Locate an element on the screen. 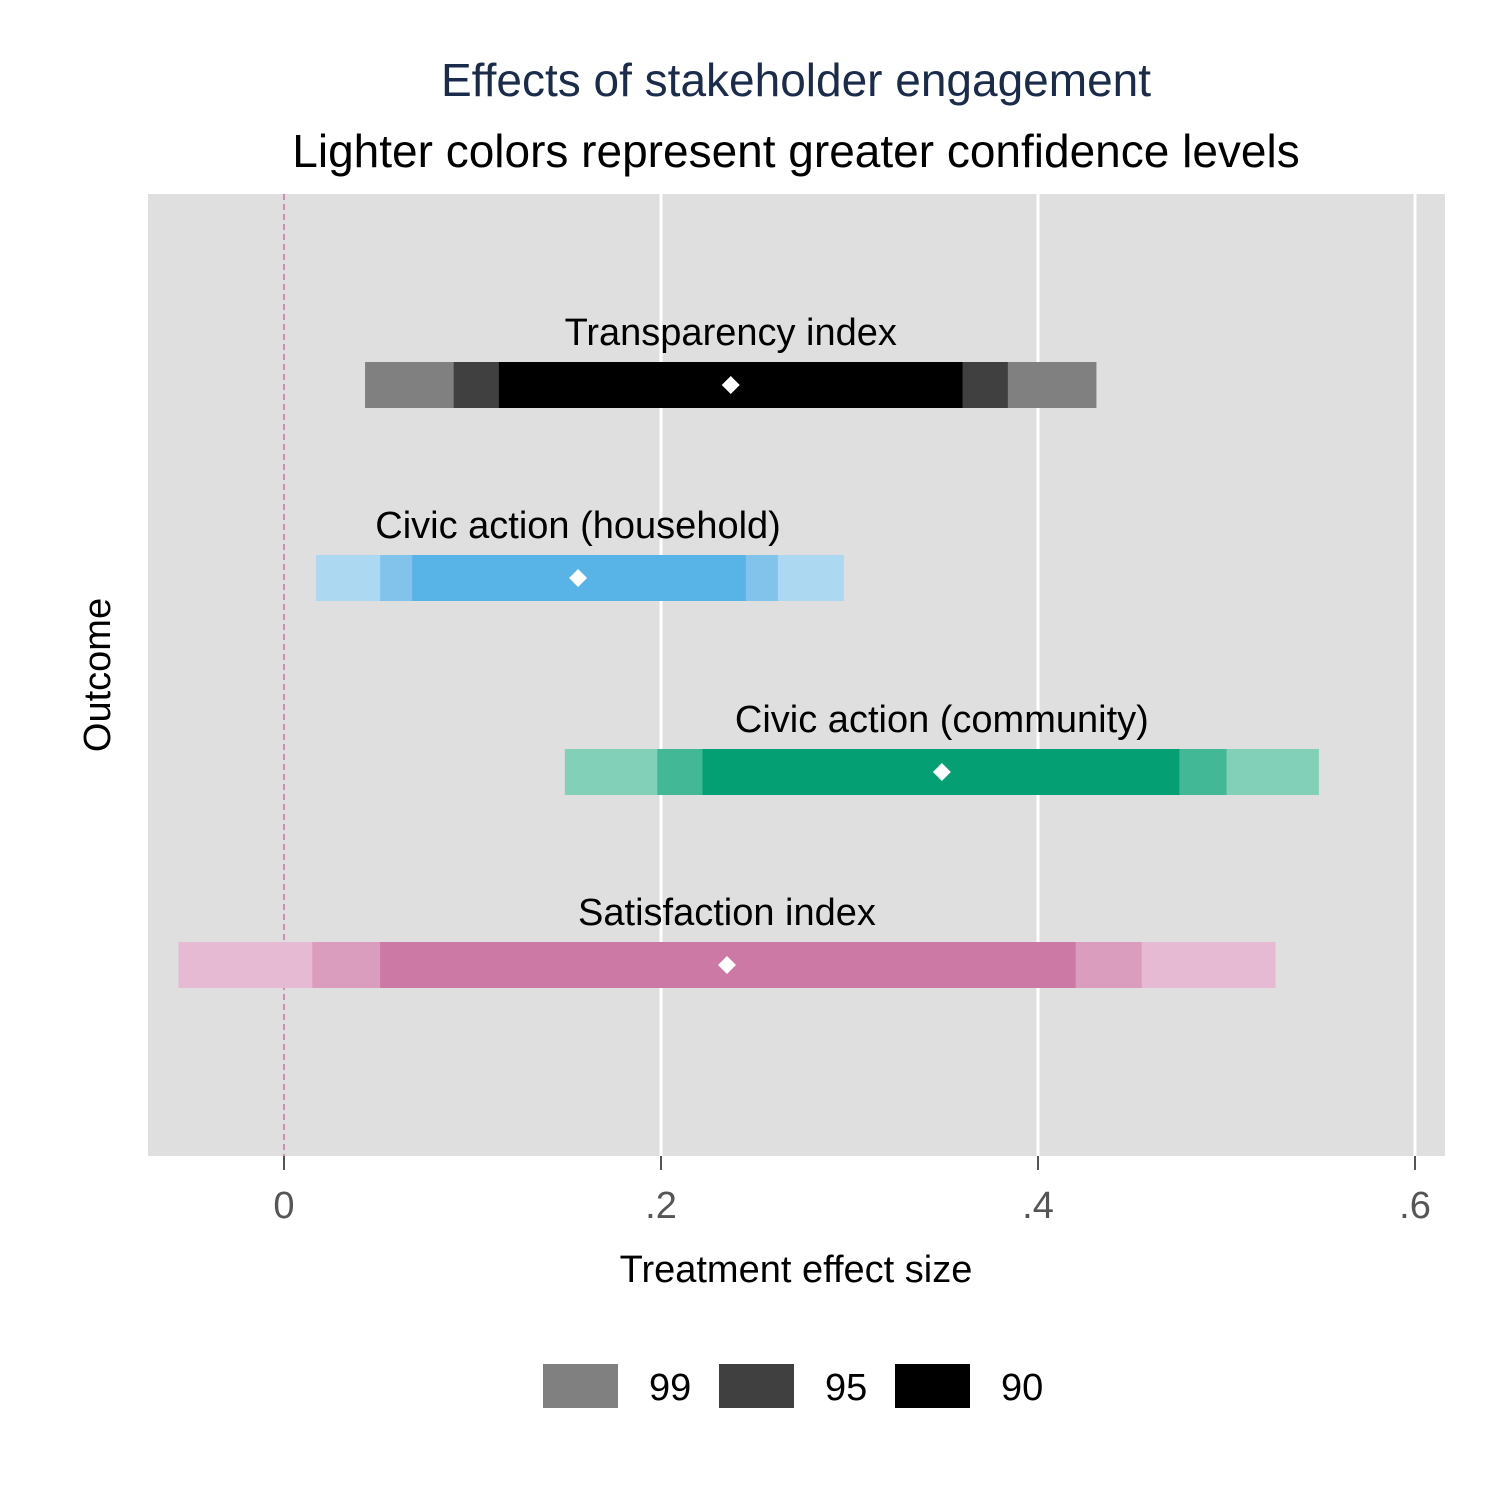  legend: 99 95 90 is located at coordinates (793, 1386).